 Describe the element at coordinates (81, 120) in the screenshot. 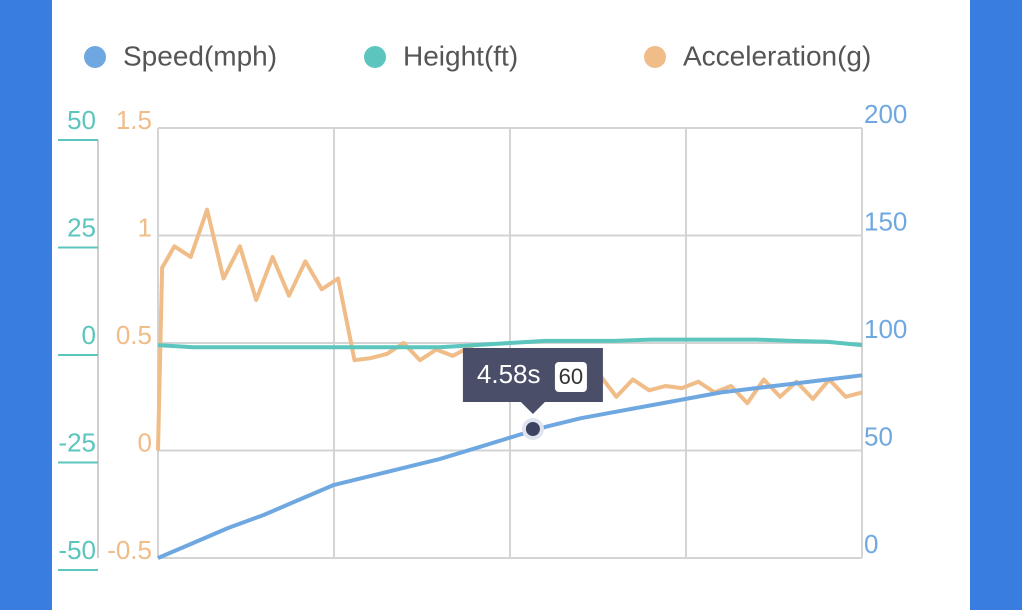

I see `height-tick-label: 50` at that location.